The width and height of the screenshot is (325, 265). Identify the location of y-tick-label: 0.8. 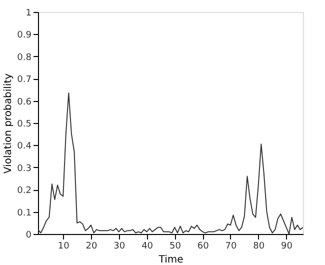
(24, 57).